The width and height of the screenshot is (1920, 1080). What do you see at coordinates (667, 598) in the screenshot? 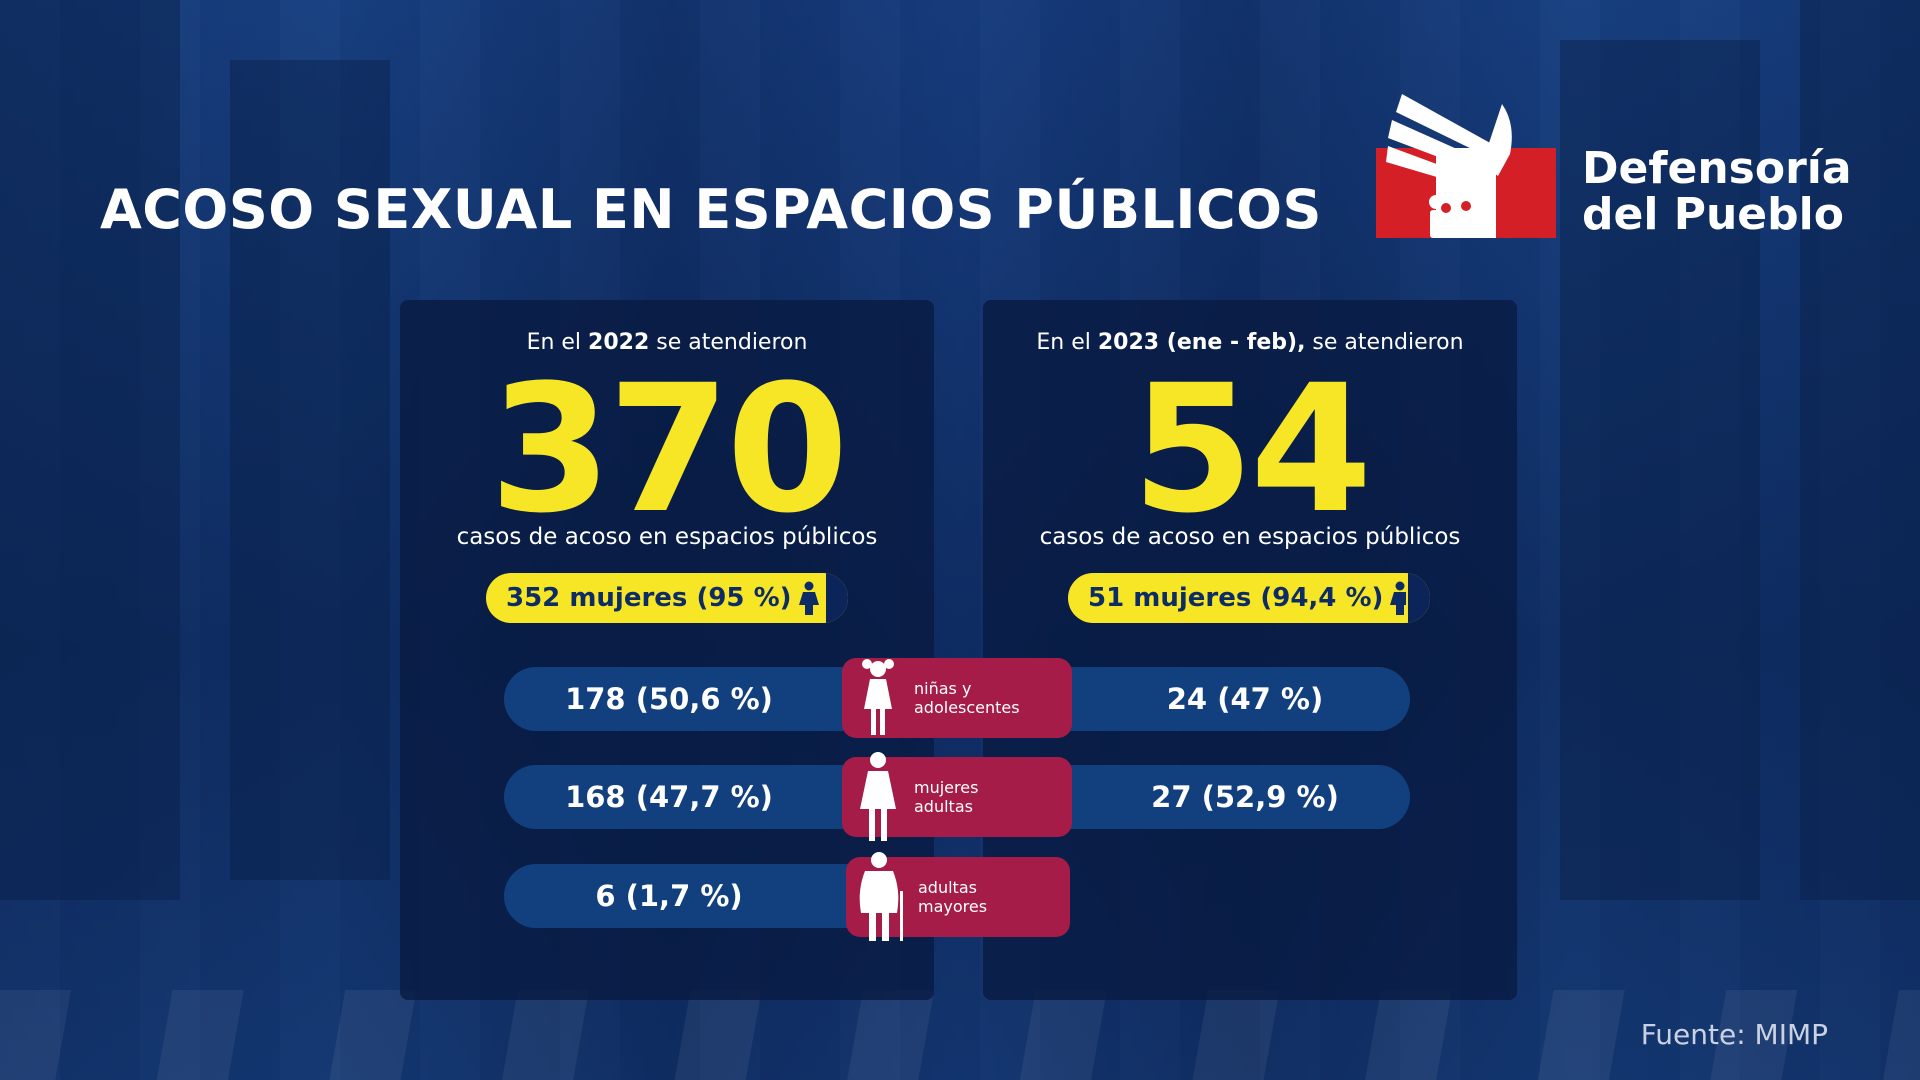
I see `women-pill-2022: 352 mujeres (95 %)` at bounding box center [667, 598].